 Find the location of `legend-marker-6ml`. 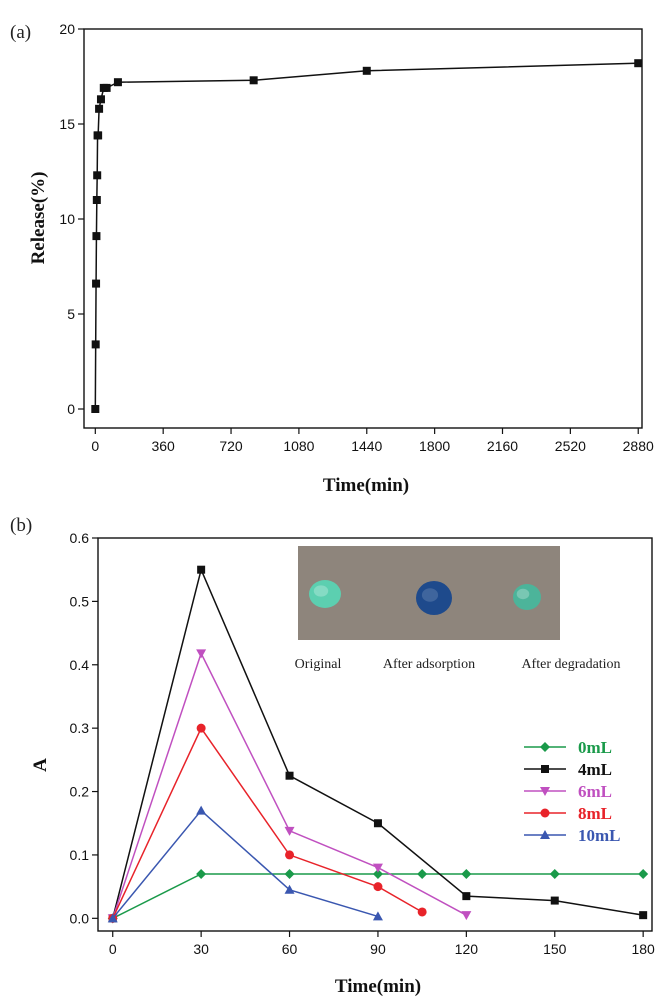

legend-marker-6ml is located at coordinates (545, 791).